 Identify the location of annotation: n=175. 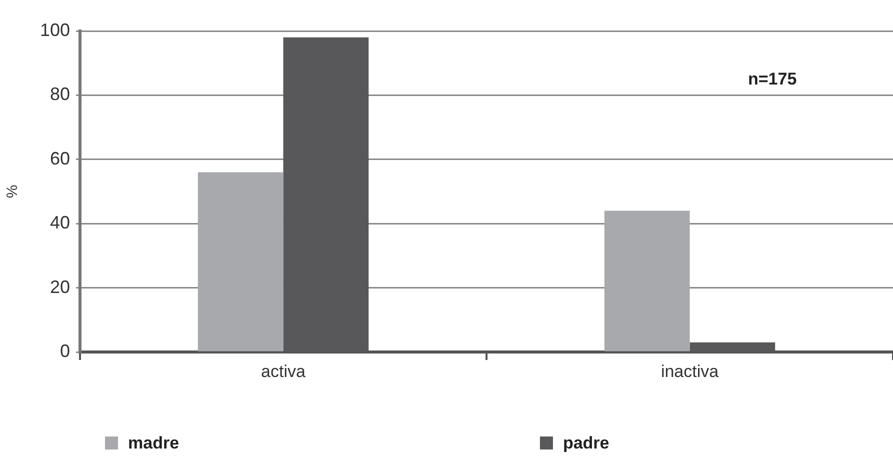
(772, 79).